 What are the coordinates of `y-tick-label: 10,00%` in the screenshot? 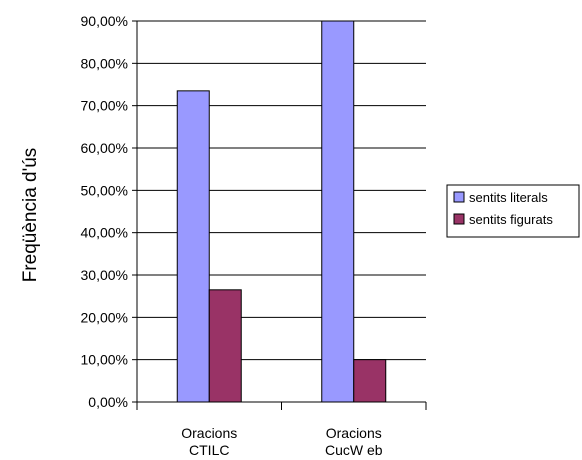 It's located at (104, 360).